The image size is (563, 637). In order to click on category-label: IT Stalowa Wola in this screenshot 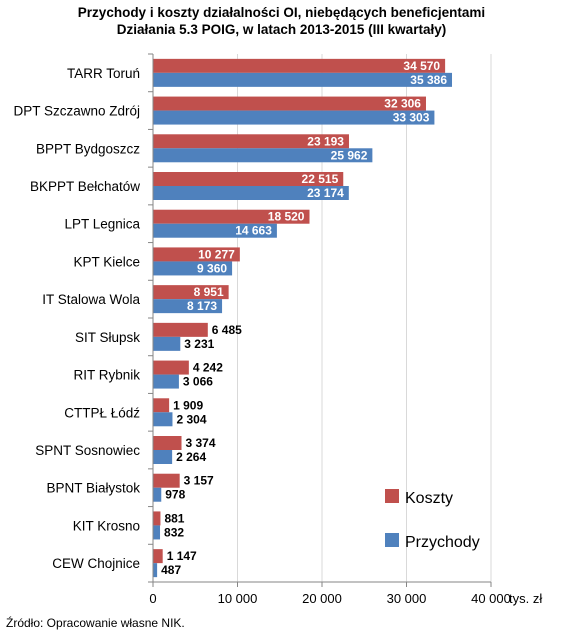, I will do `click(91, 299)`.